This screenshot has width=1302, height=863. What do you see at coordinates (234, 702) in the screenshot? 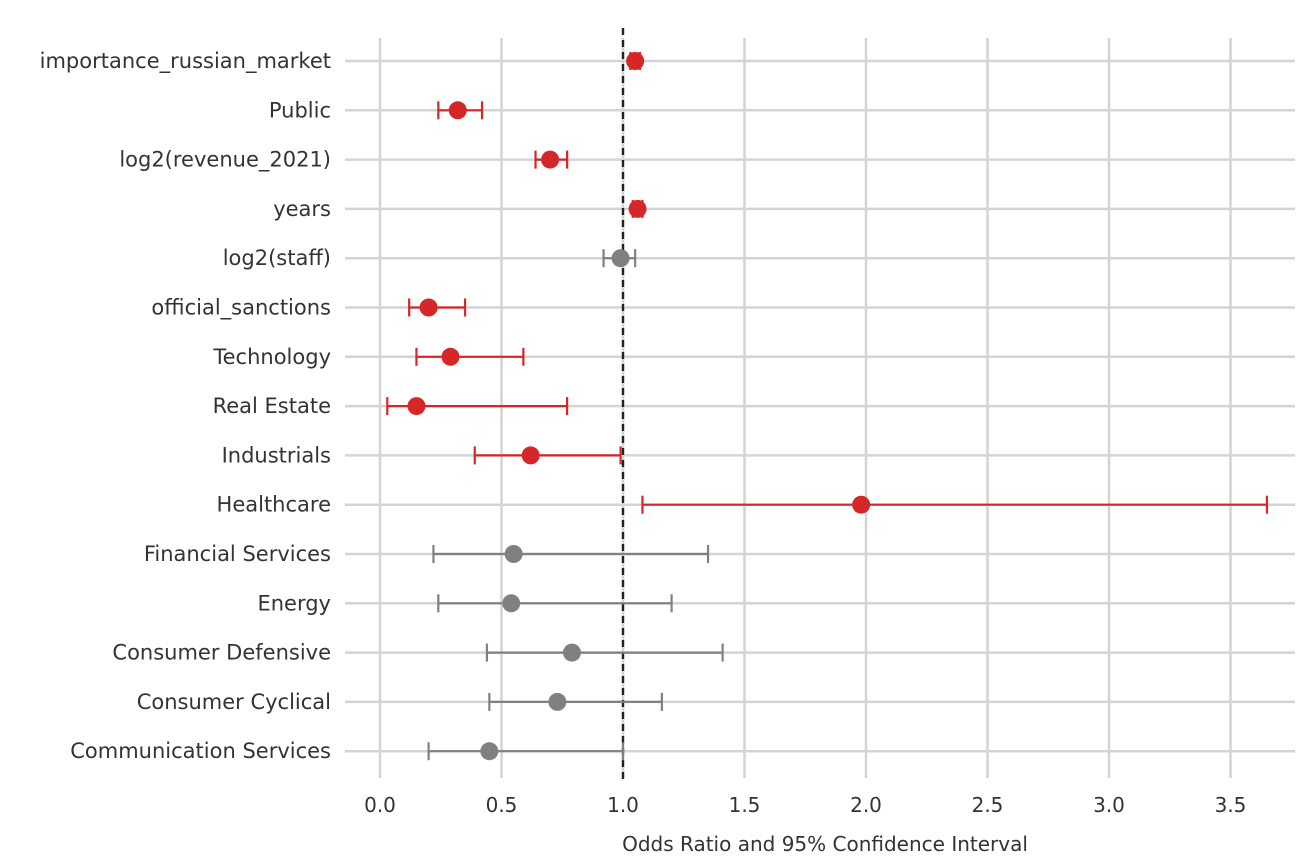
I see `category-label: Consumer Cyclical` at bounding box center [234, 702].